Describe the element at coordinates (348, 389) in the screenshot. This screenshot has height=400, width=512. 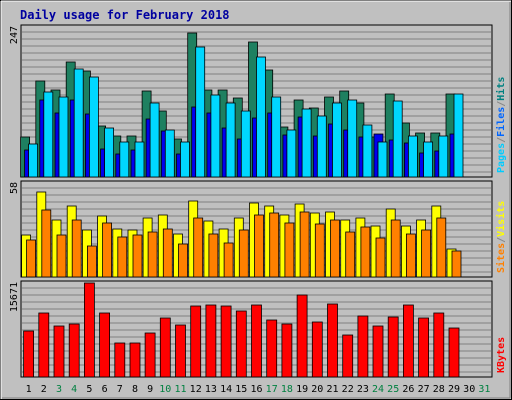
I see `x-tick-label-day-22: 22` at that location.